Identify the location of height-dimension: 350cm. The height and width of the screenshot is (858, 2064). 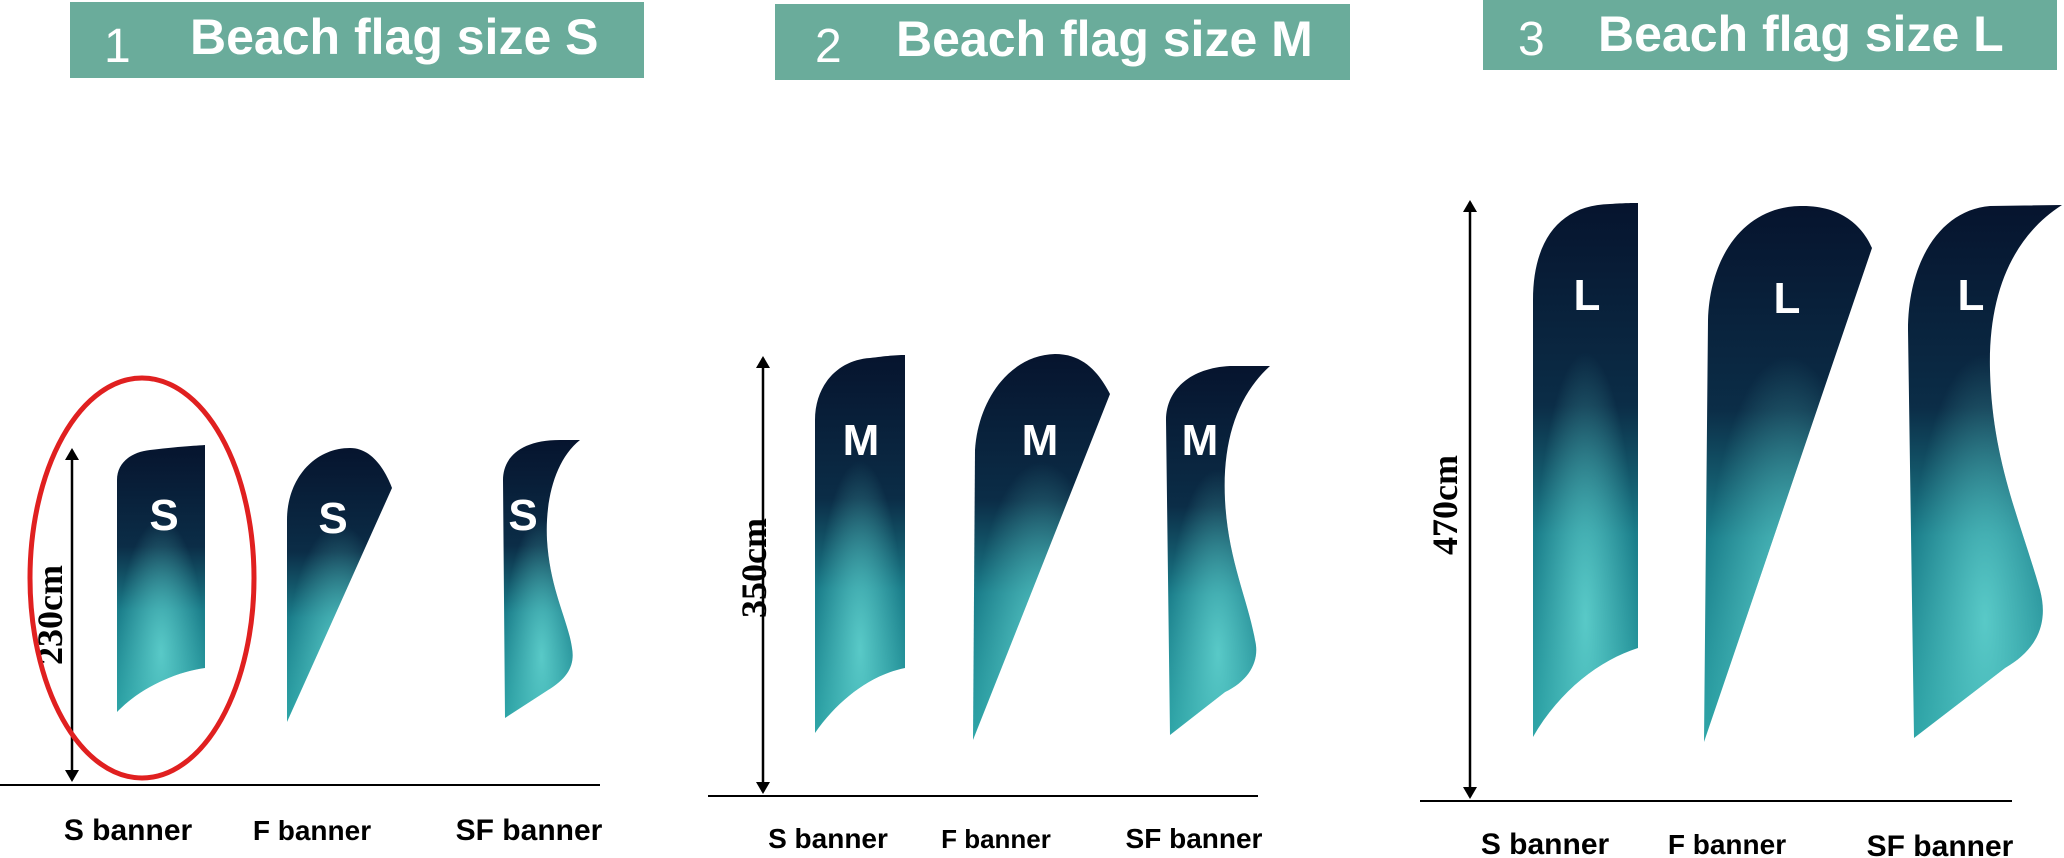
(754, 575).